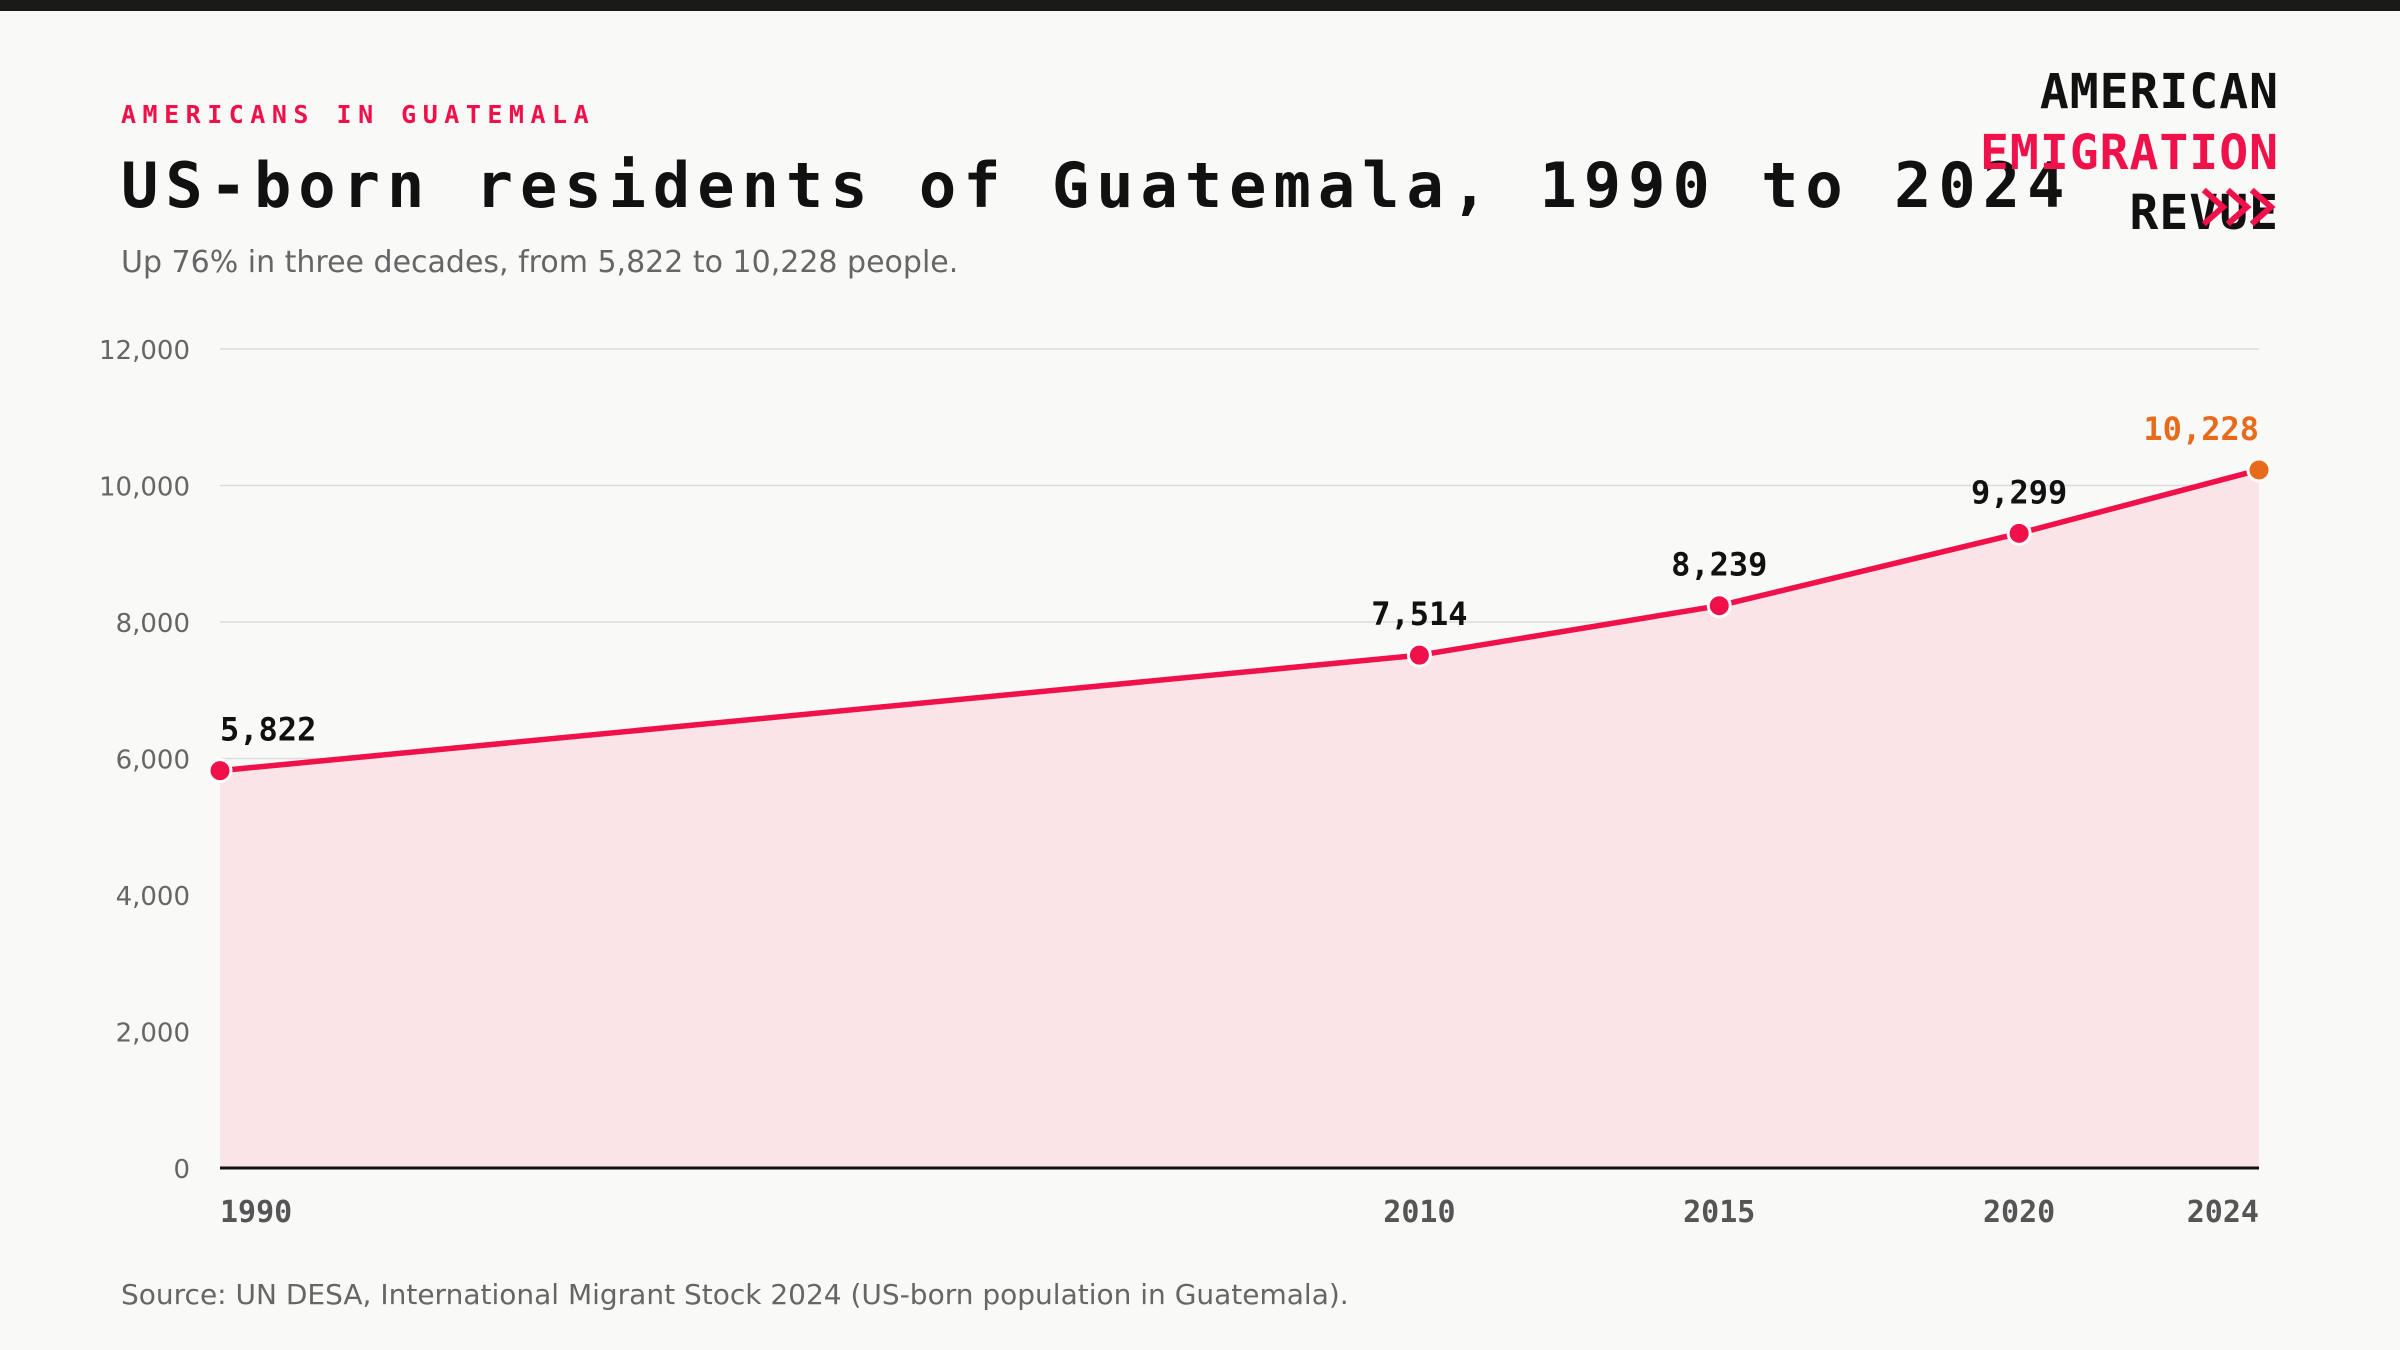  Describe the element at coordinates (181, 1170) in the screenshot. I see `y-tick-label: 0` at that location.